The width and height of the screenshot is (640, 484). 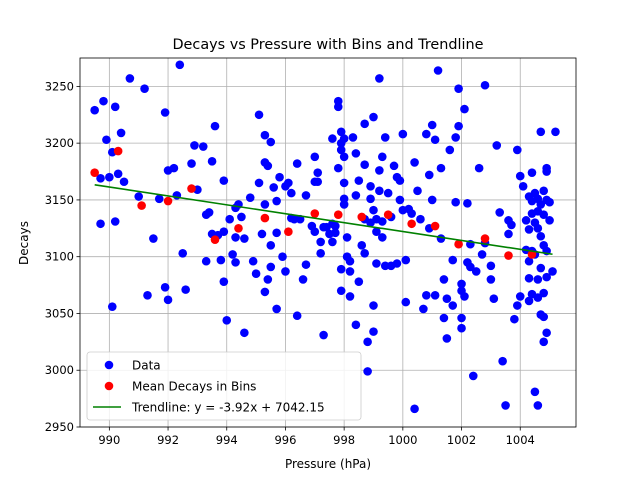 What do you see at coordinates (344, 440) in the screenshot?
I see `x-tick-label: 998` at bounding box center [344, 440].